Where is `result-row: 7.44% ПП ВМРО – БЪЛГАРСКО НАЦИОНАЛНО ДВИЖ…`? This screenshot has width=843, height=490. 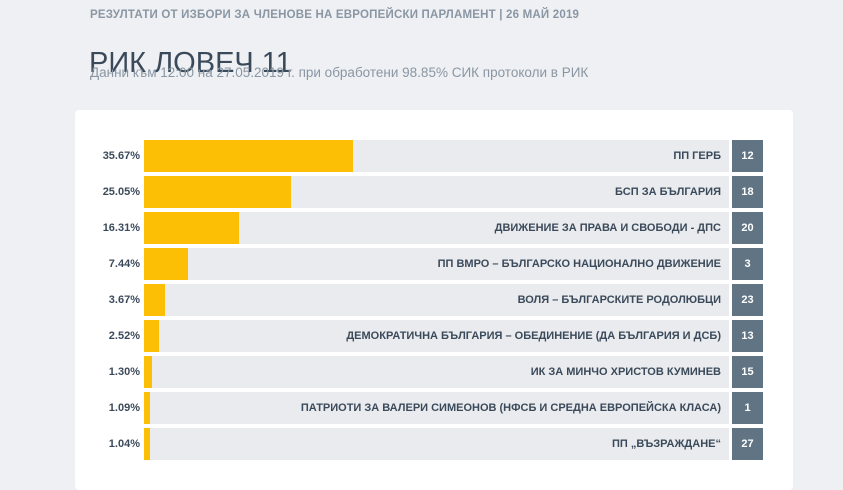 result-row: 7.44% ПП ВМРО – БЪЛГАРСКО НАЦИОНАЛНО ДВИЖ… is located at coordinates (434, 264).